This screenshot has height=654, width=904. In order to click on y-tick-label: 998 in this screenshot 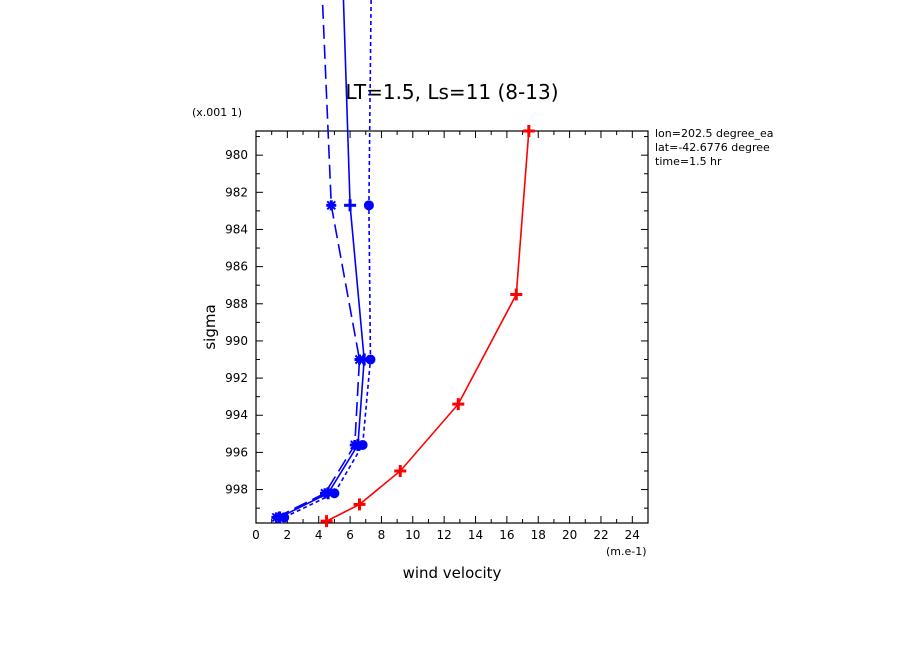, I will do `click(236, 490)`.